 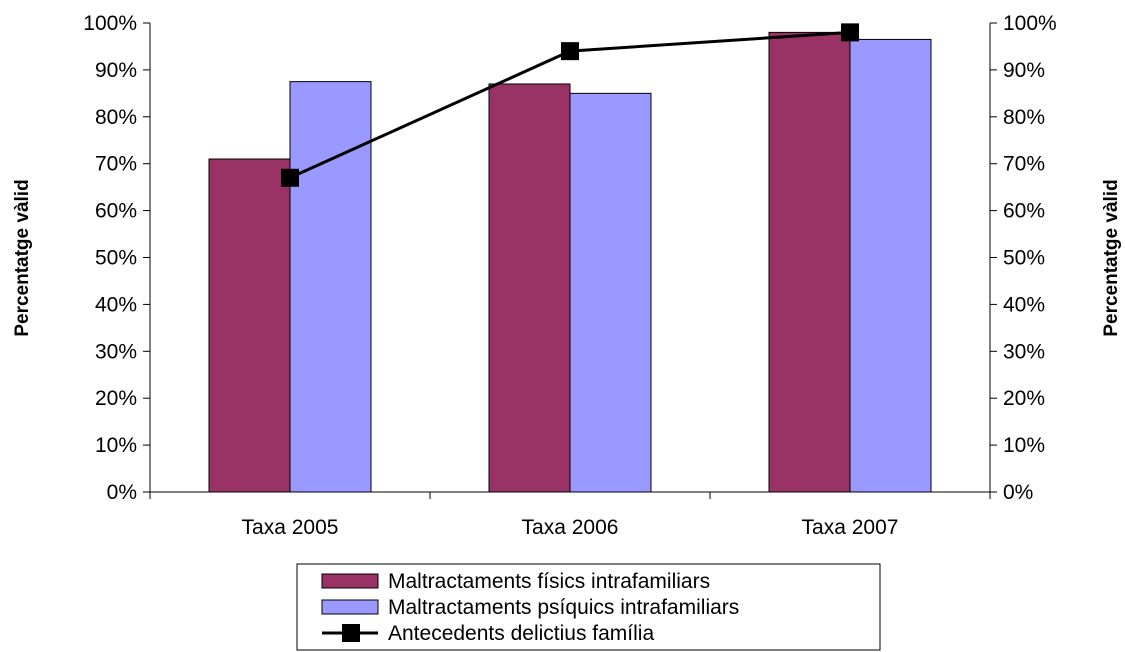 I want to click on y-tick-label-right: 10%, so click(x=1024, y=445).